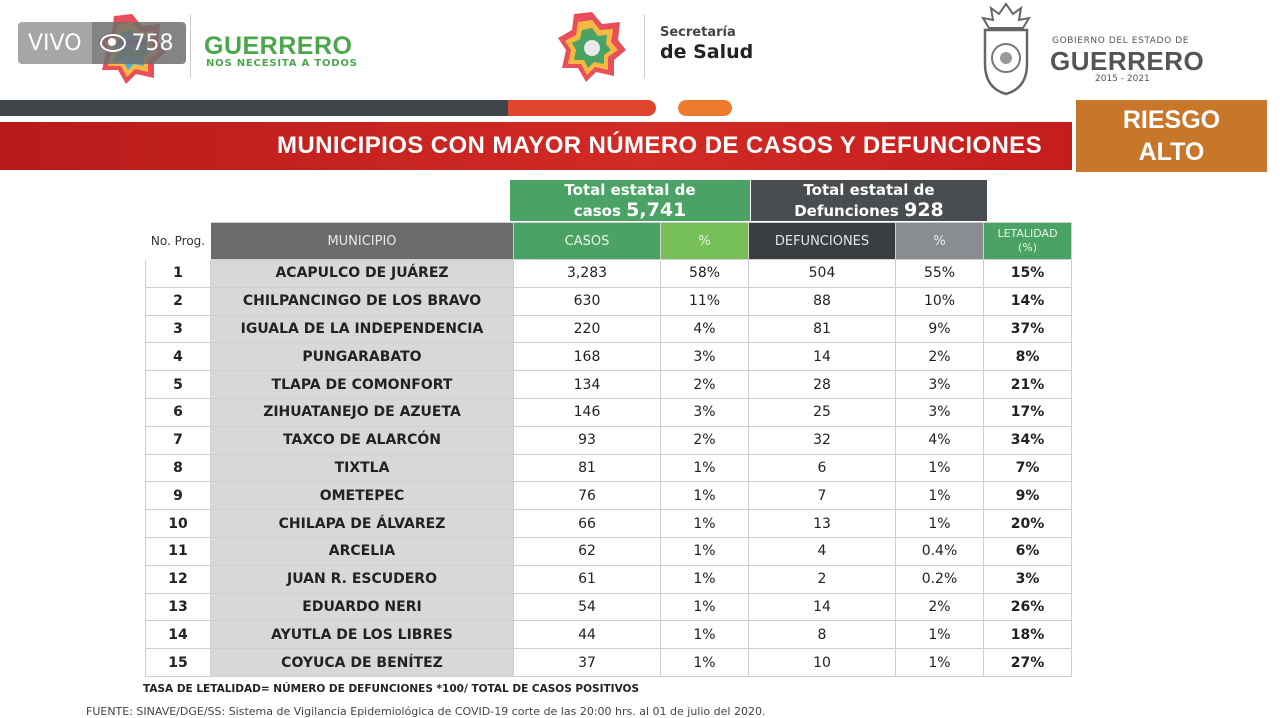 Image resolution: width=1280 pixels, height=718 pixels. Describe the element at coordinates (178, 662) in the screenshot. I see `row-number: 15` at that location.